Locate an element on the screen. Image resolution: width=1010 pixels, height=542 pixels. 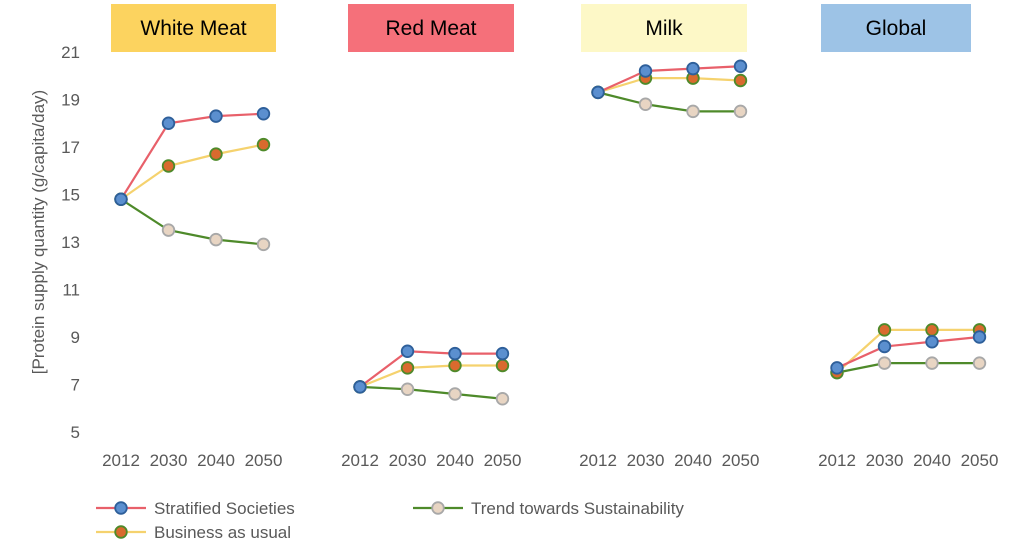
y-tick-label: 5 is located at coordinates (75, 432).